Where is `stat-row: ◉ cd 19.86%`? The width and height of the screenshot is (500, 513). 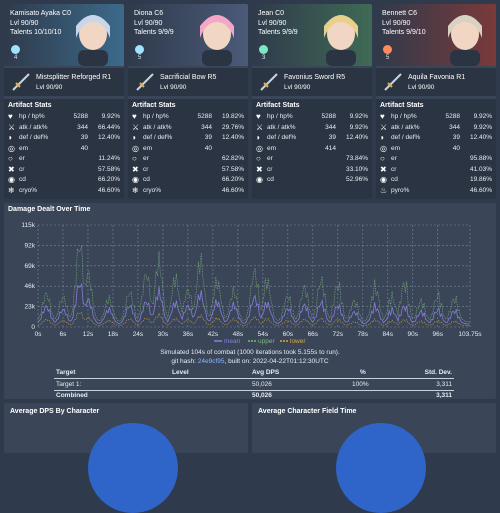 stat-row: ◉ cd 19.86% is located at coordinates (436, 179).